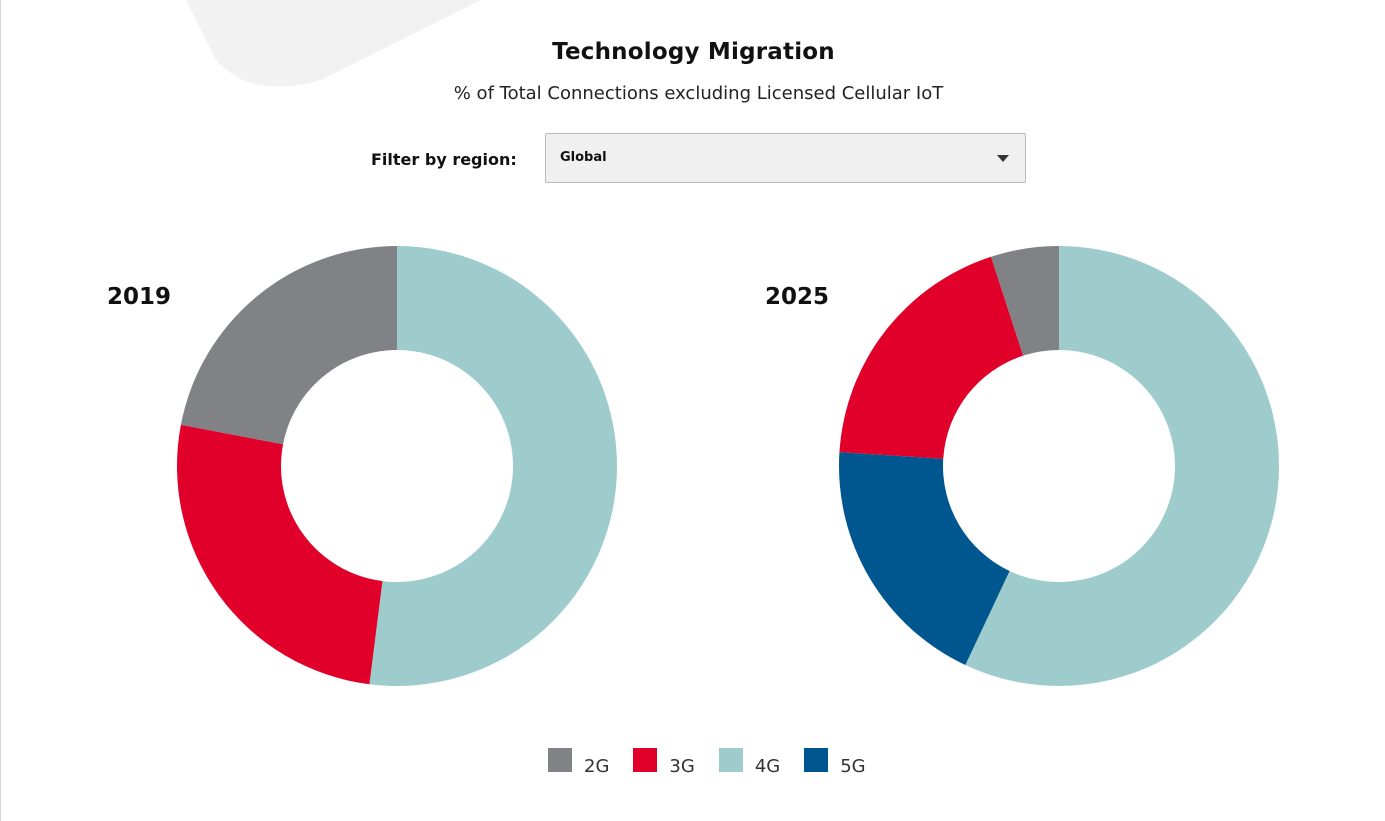 This screenshot has width=1385, height=821. I want to click on donut-slice-2019-3g, so click(279, 554).